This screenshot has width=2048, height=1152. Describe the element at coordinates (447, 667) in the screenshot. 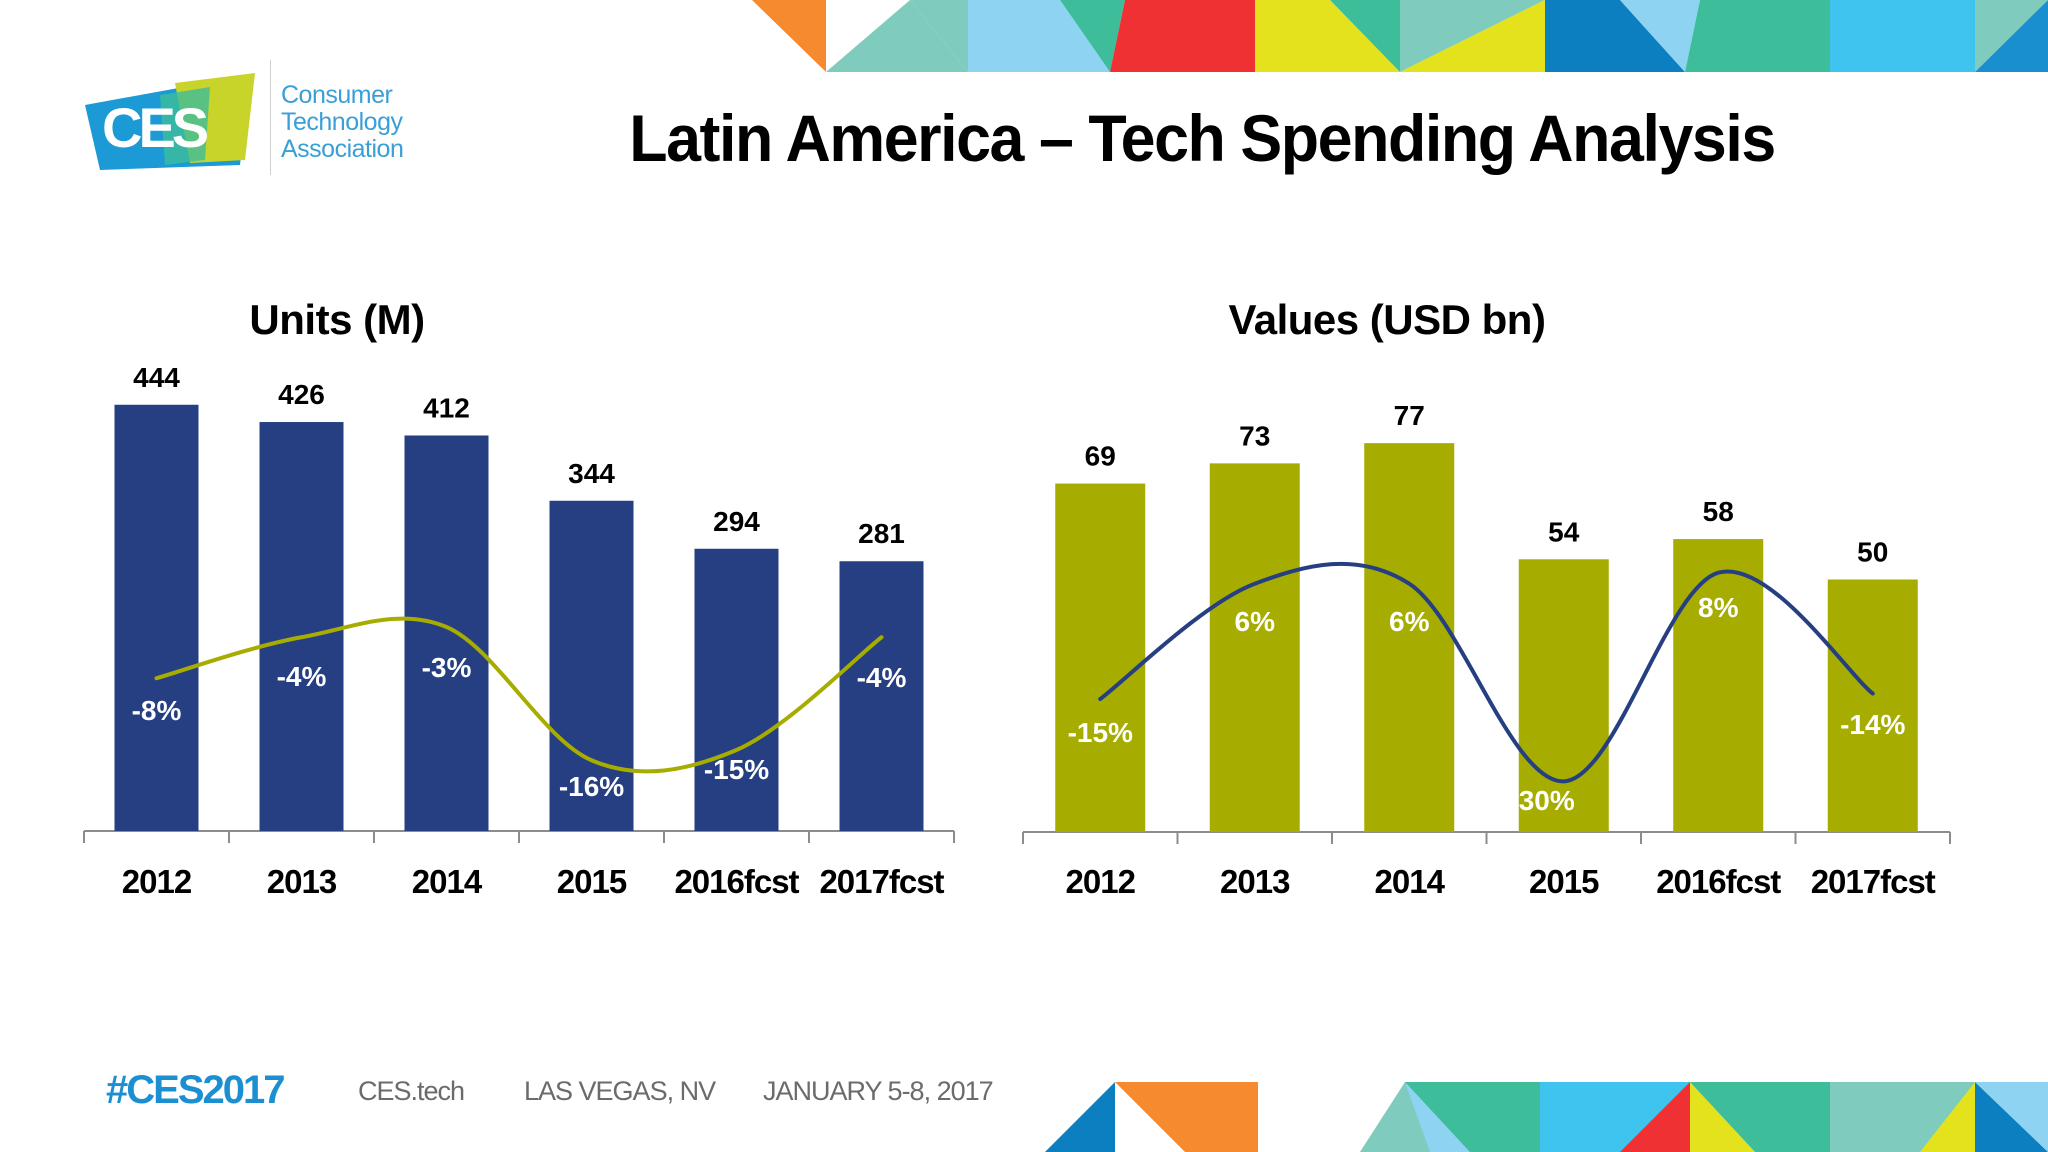

I see `growth-label: -3%` at that location.